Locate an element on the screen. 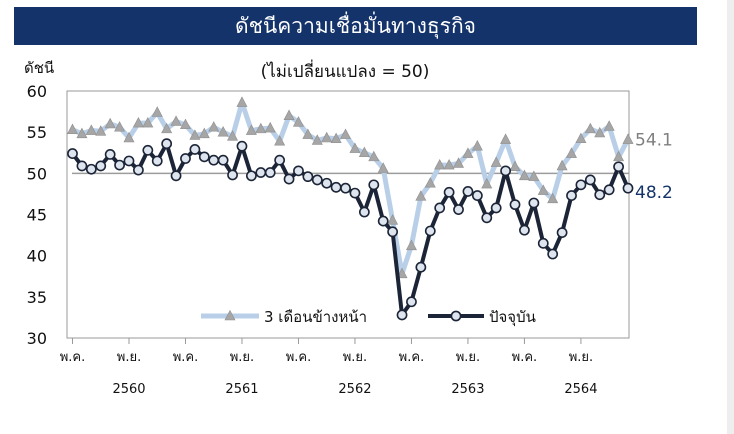  end-value-label: 54.1 is located at coordinates (654, 141).